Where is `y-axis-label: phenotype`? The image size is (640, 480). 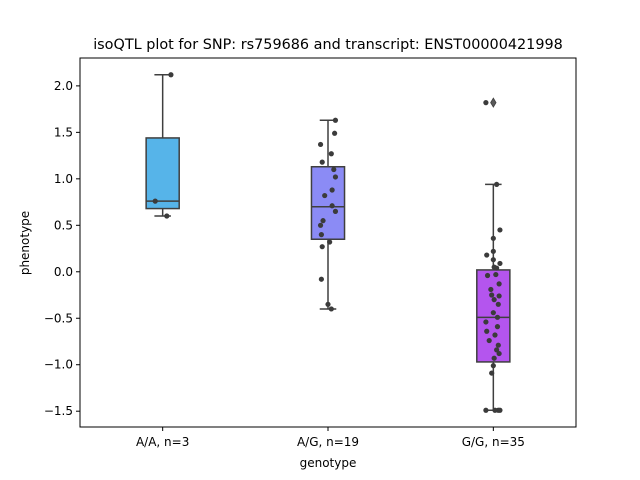
y-axis-label: phenotype is located at coordinates (25, 243).